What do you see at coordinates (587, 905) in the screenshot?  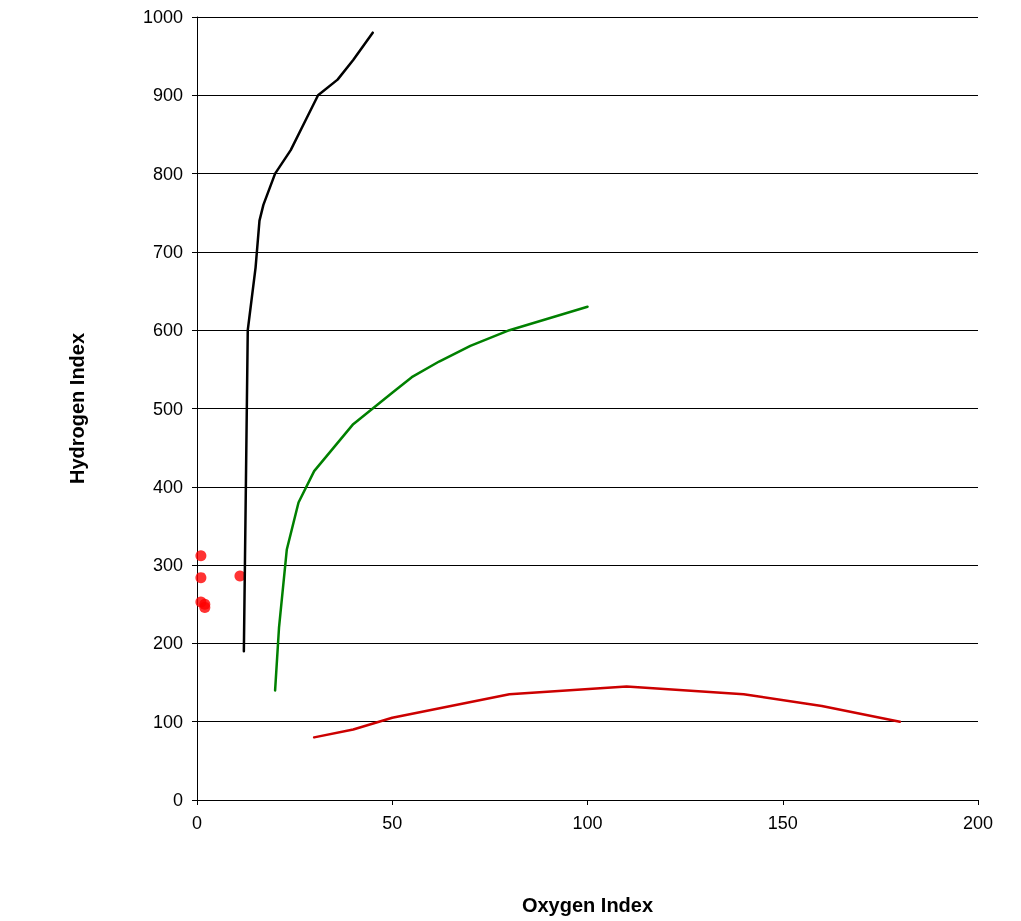 I see `x-axis-title: Oxygen Index` at bounding box center [587, 905].